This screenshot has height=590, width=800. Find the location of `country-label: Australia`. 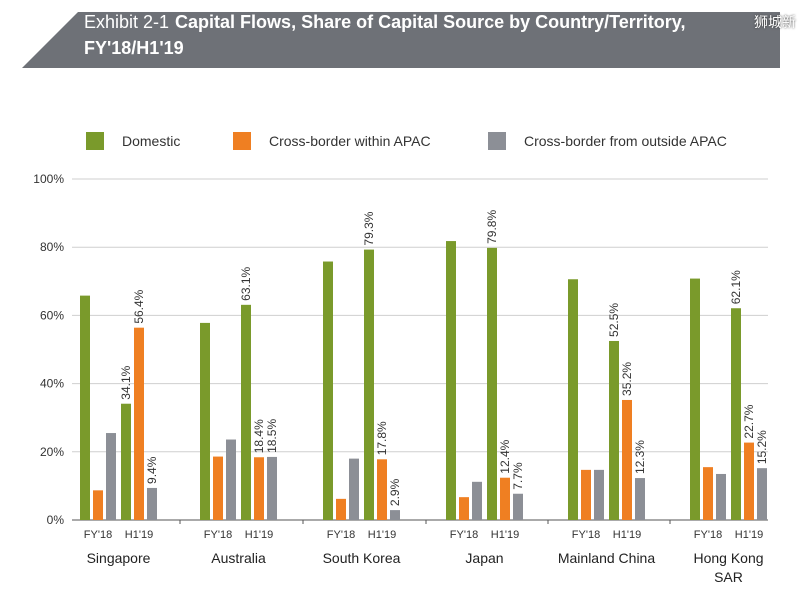

country-label: Australia is located at coordinates (238, 558).